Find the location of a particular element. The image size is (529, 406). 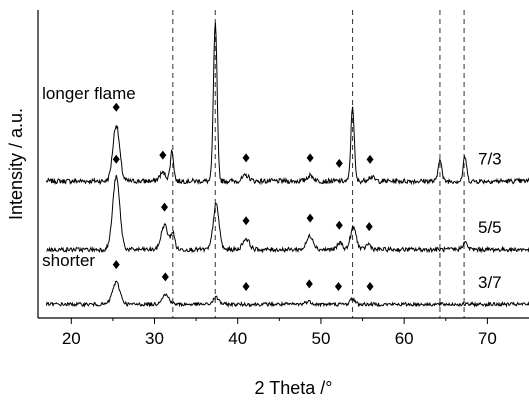

x-axis-title: 2 Theta /° is located at coordinates (294, 388).